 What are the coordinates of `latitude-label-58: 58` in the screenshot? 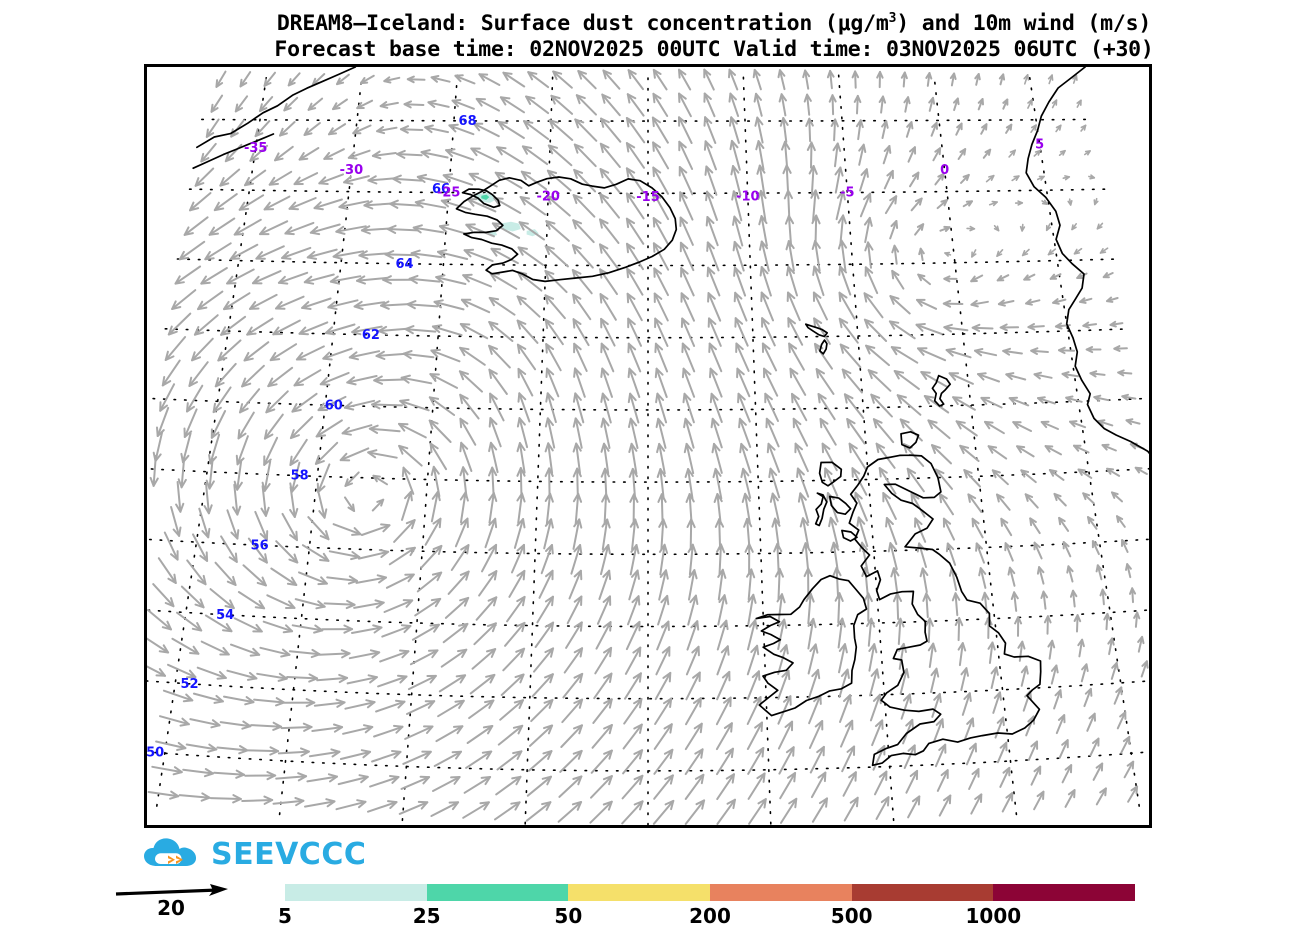 It's located at (300, 476).